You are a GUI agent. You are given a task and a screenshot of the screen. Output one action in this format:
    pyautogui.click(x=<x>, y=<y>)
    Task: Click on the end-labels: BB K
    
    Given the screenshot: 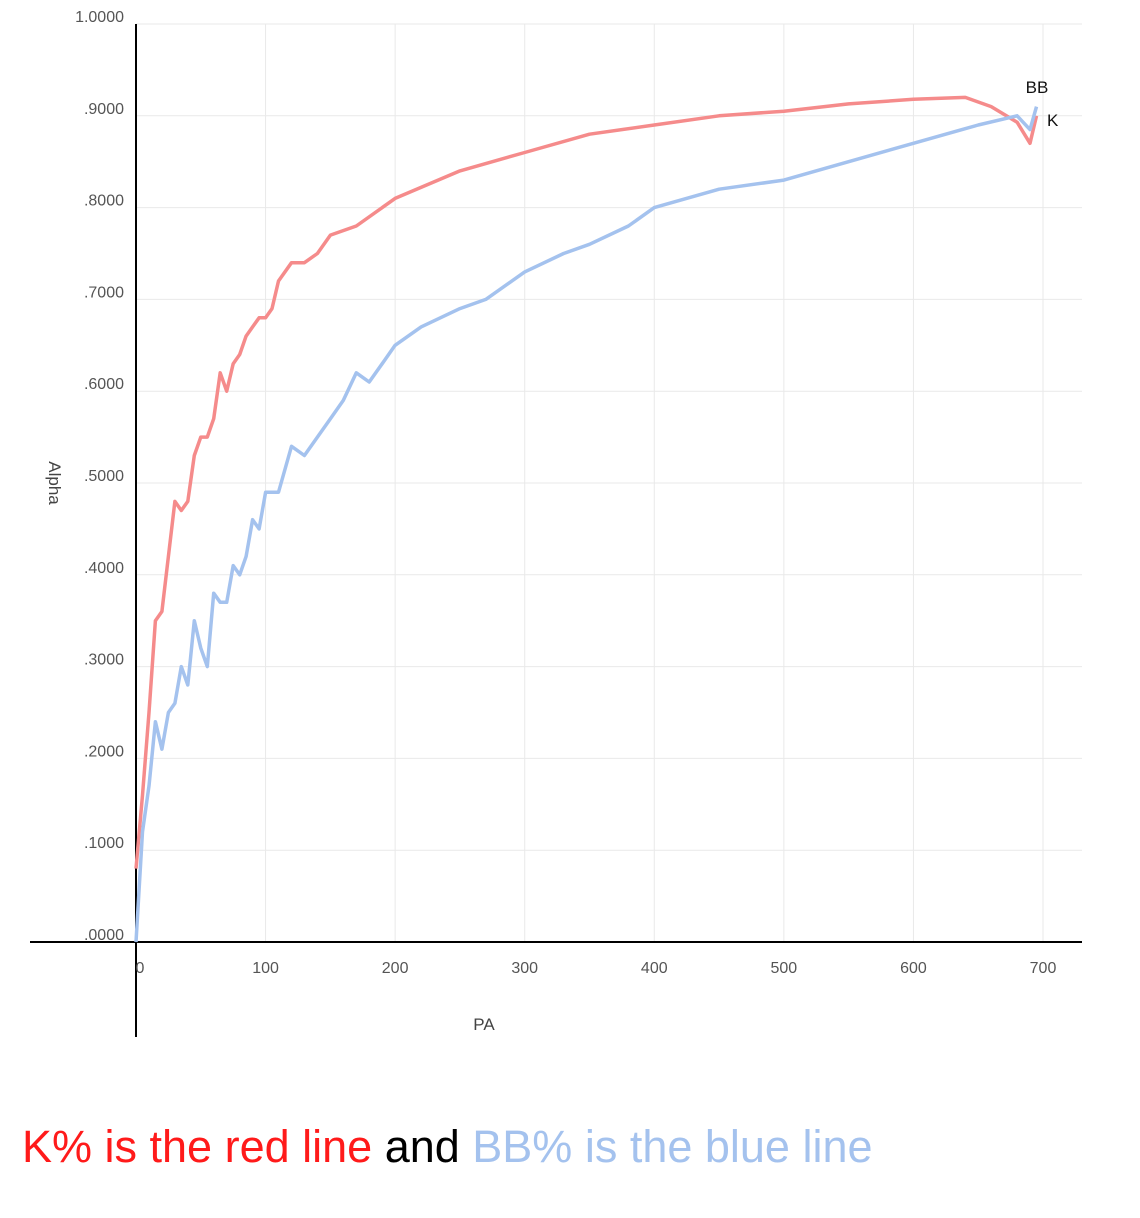 What is the action you would take?
    pyautogui.click(x=1042, y=104)
    